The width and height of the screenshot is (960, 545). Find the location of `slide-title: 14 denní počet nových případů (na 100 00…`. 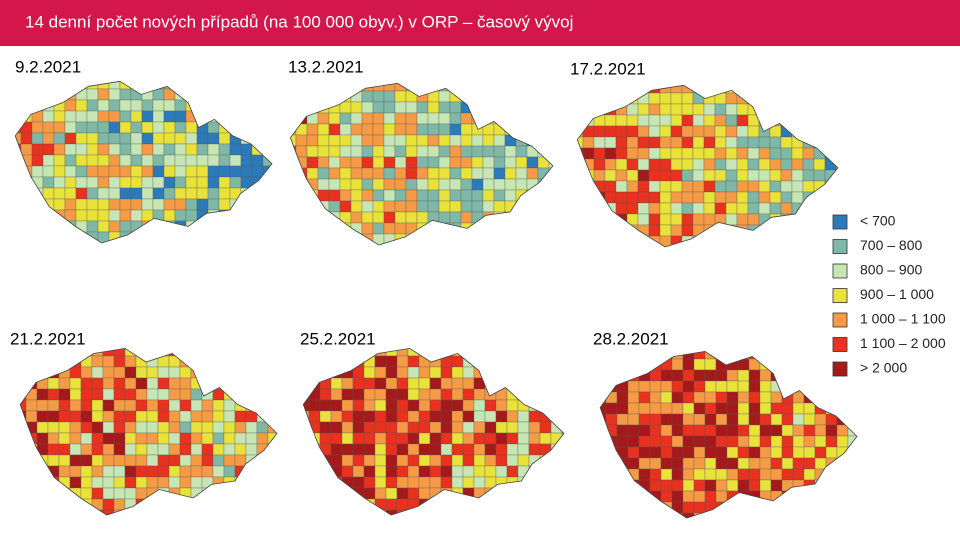

slide-title: 14 denní počet nových případů (na 100 00… is located at coordinates (299, 21).